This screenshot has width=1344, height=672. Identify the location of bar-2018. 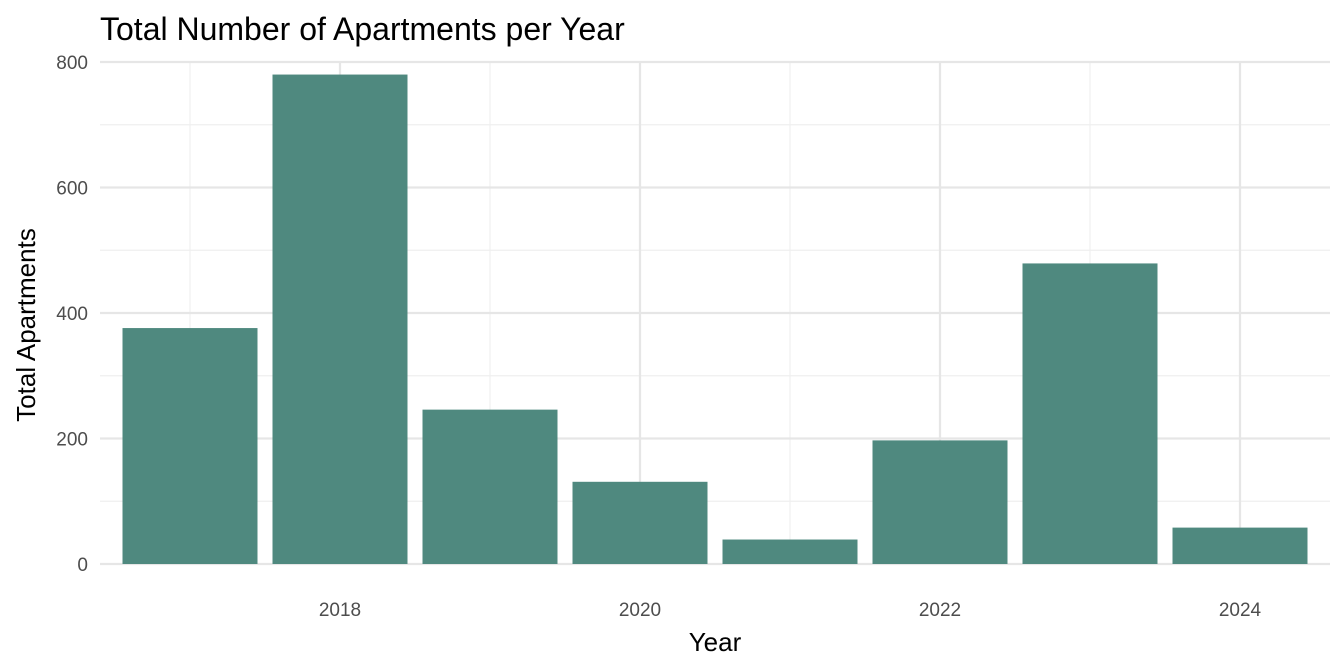
(340, 319).